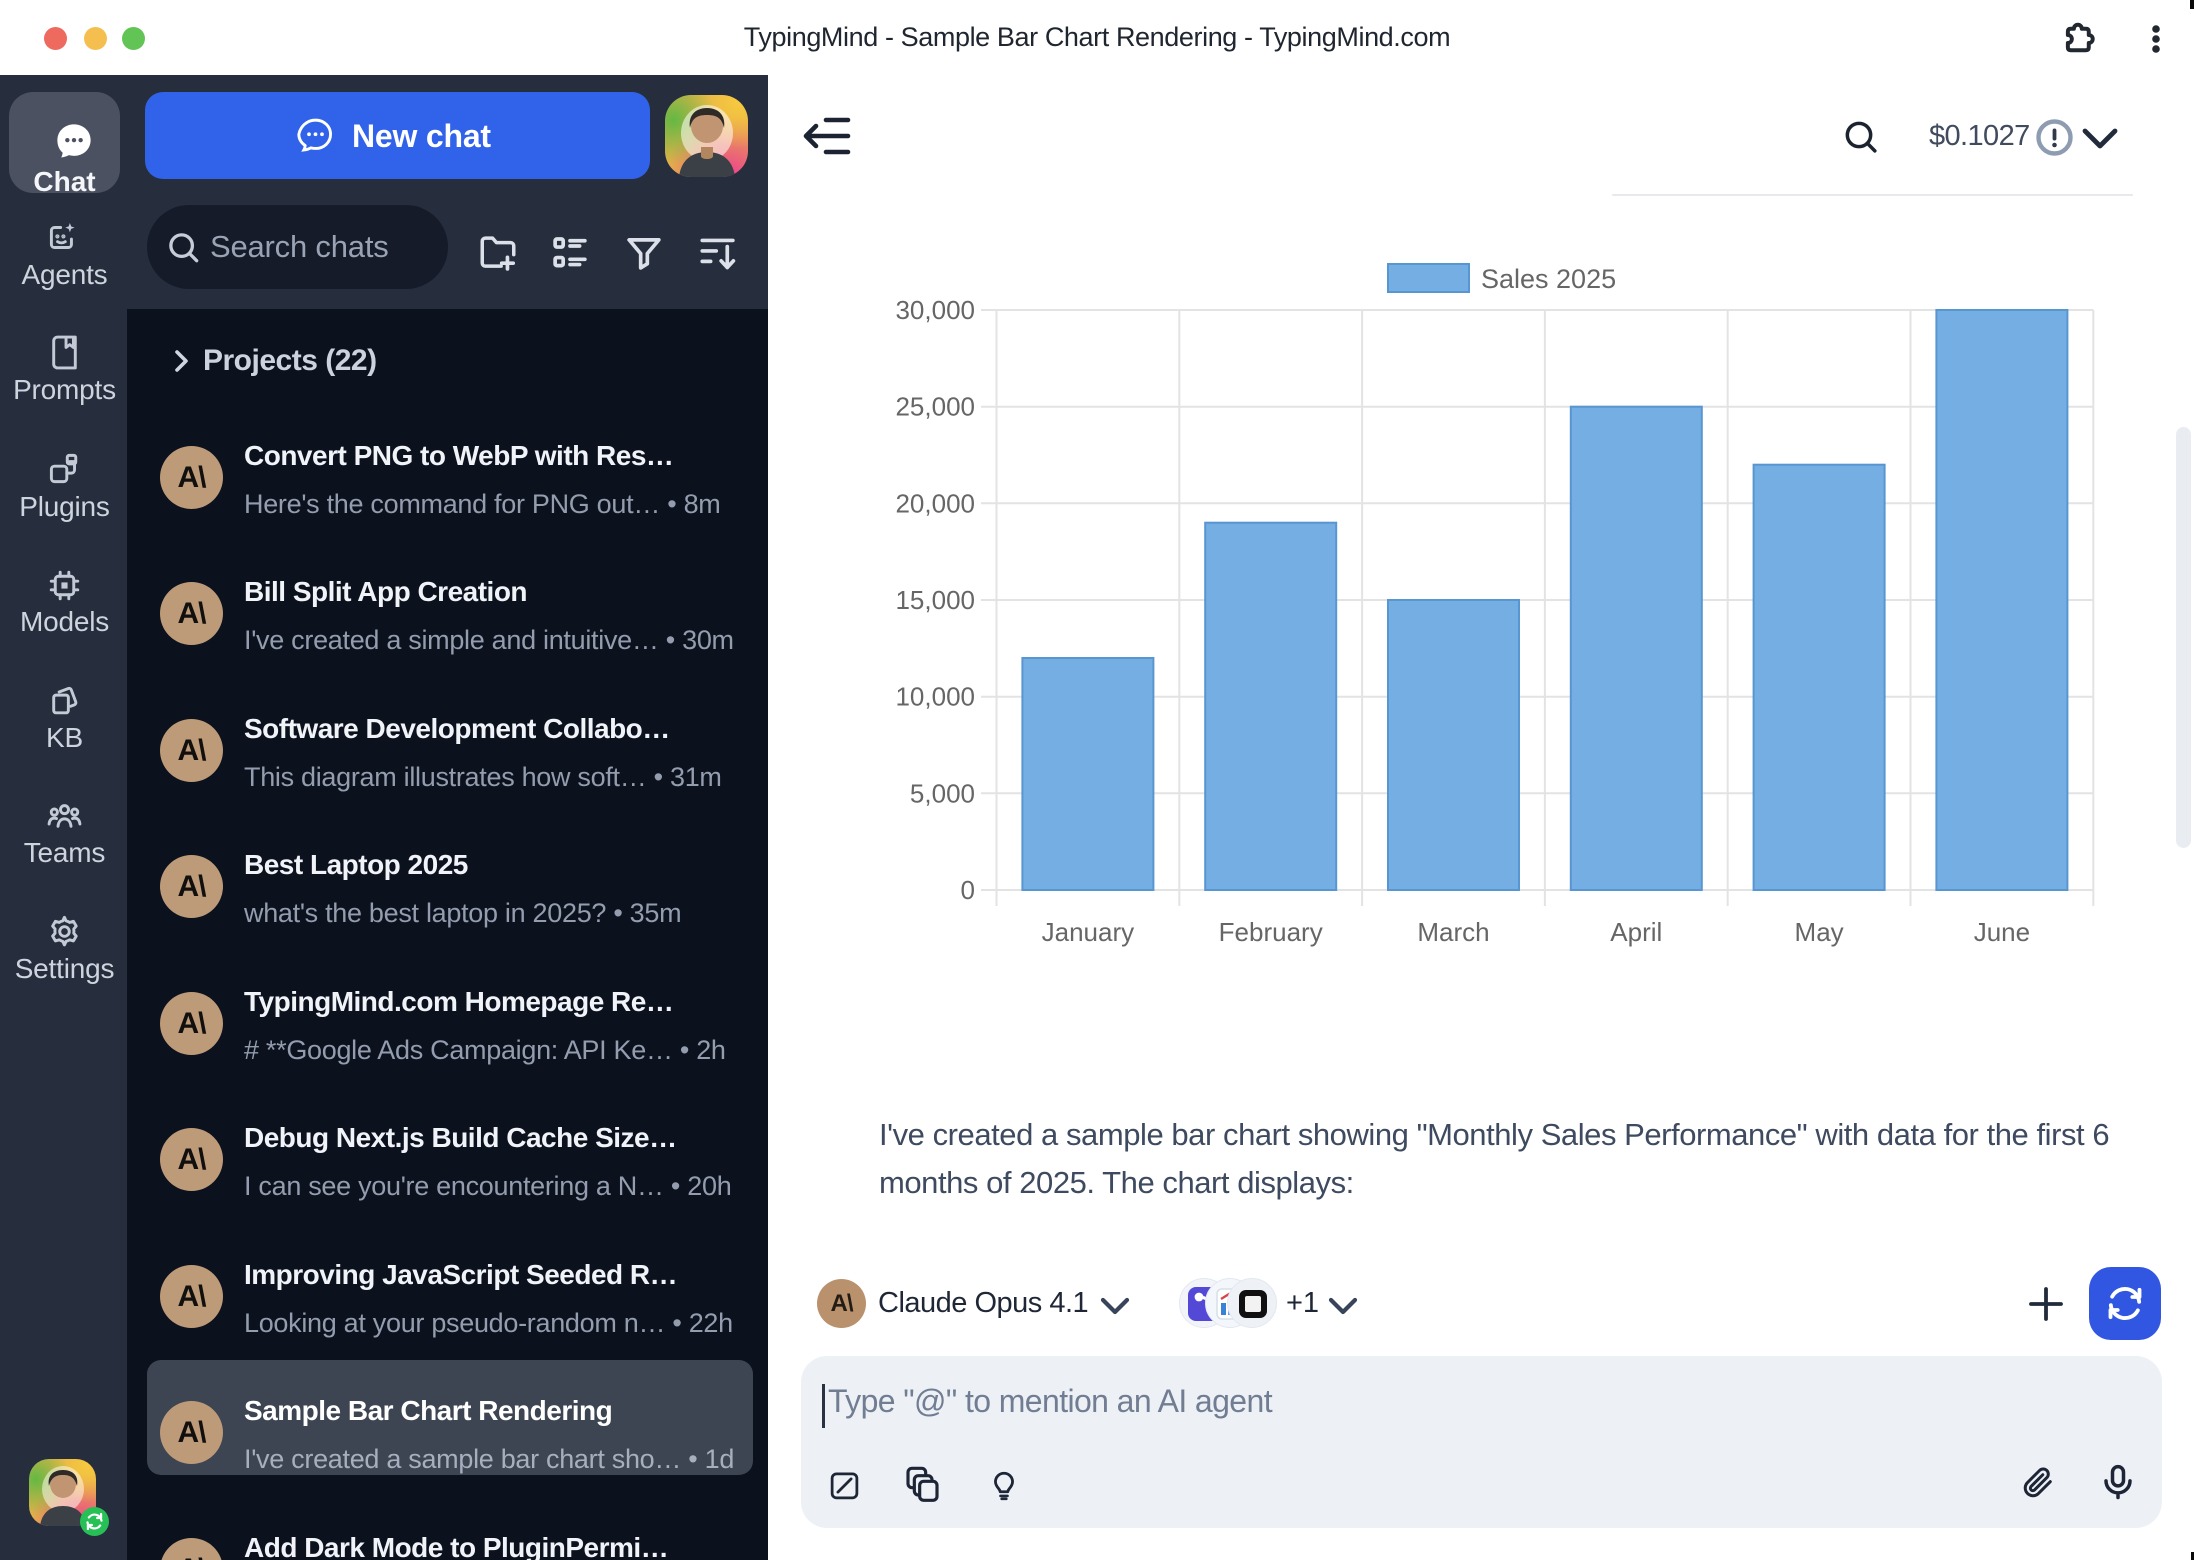 This screenshot has height=1560, width=2194. Describe the element at coordinates (1271, 932) in the screenshot. I see `svg-text: February` at that location.